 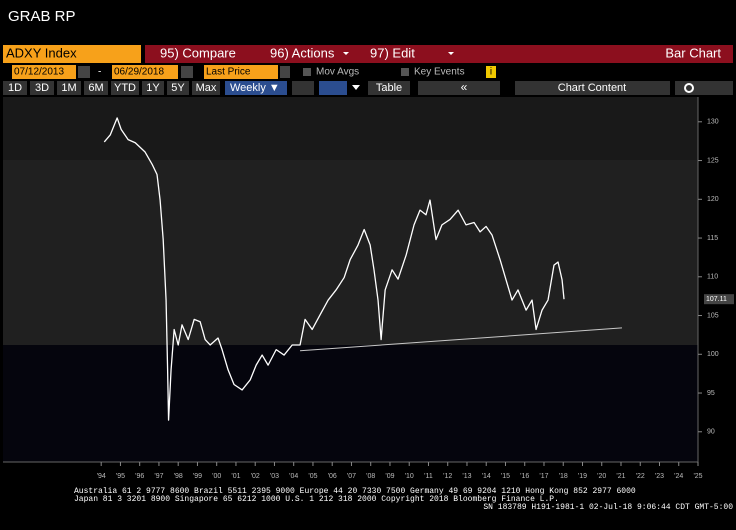 What do you see at coordinates (302, 52) in the screenshot?
I see `menu-actions: 96) Actions` at bounding box center [302, 52].